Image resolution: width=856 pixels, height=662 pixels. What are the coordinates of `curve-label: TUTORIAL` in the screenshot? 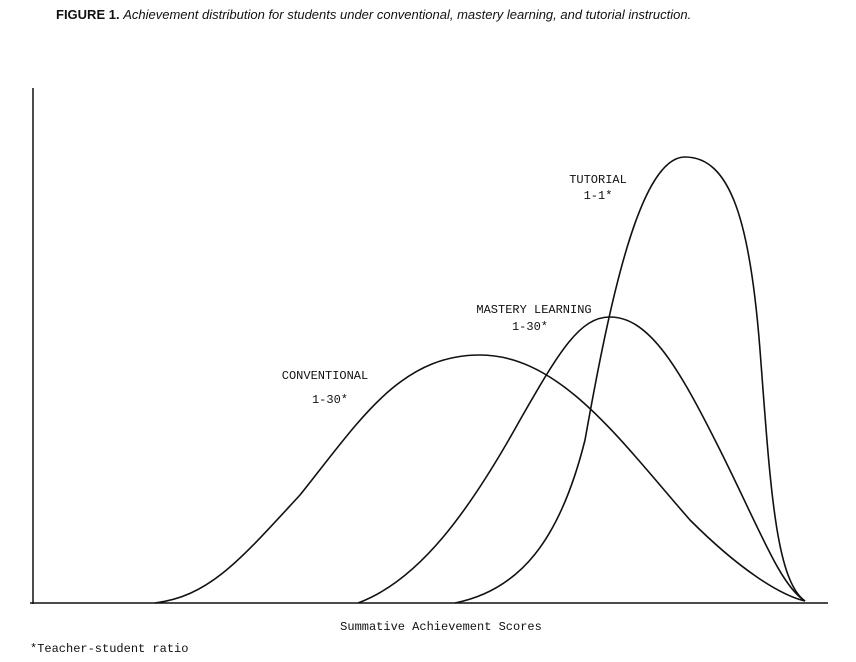 It's located at (598, 180).